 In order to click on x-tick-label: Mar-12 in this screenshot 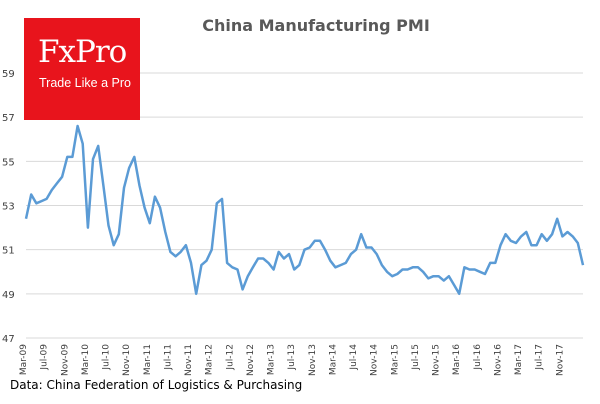, I will do `click(210, 359)`.